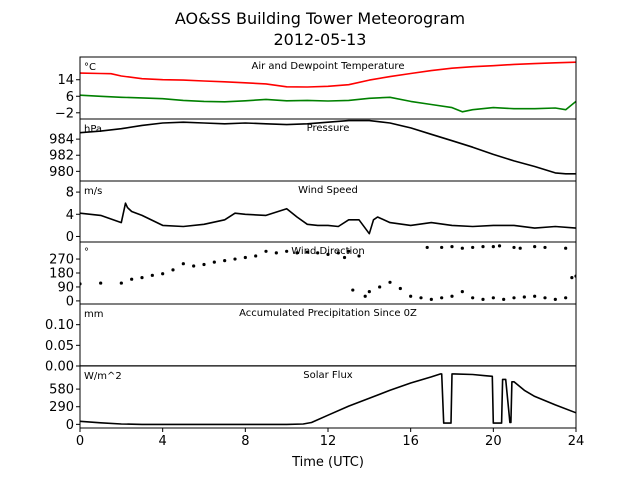 Image resolution: width=640 pixels, height=480 pixels. I want to click on x-tick-label: 8, so click(245, 441).